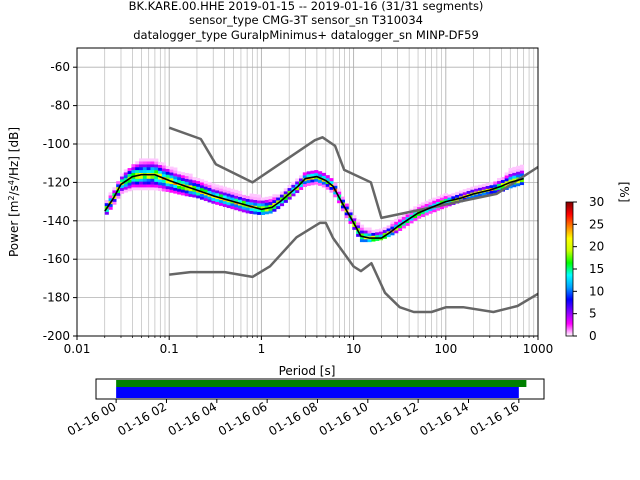 This screenshot has height=480, width=640. I want to click on colorbar-tick-label: 5, so click(593, 314).